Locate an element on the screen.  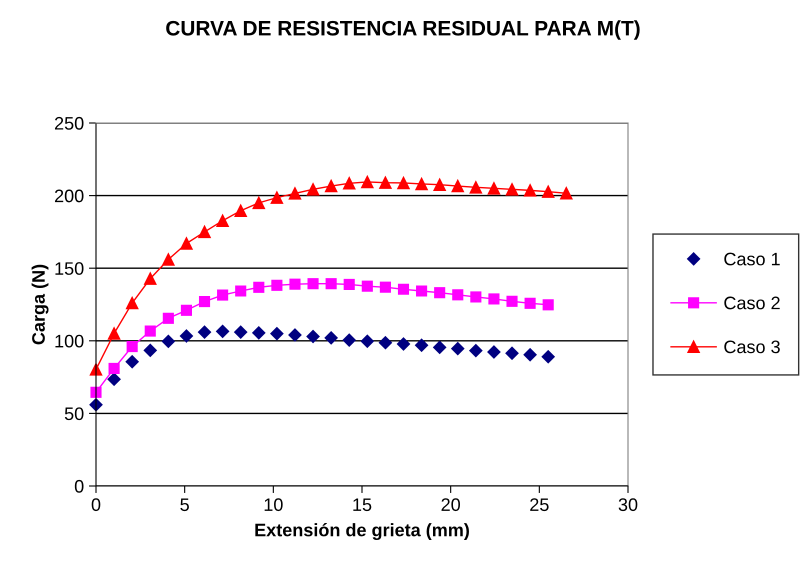
y-tick-label: 150 is located at coordinates (69, 268).